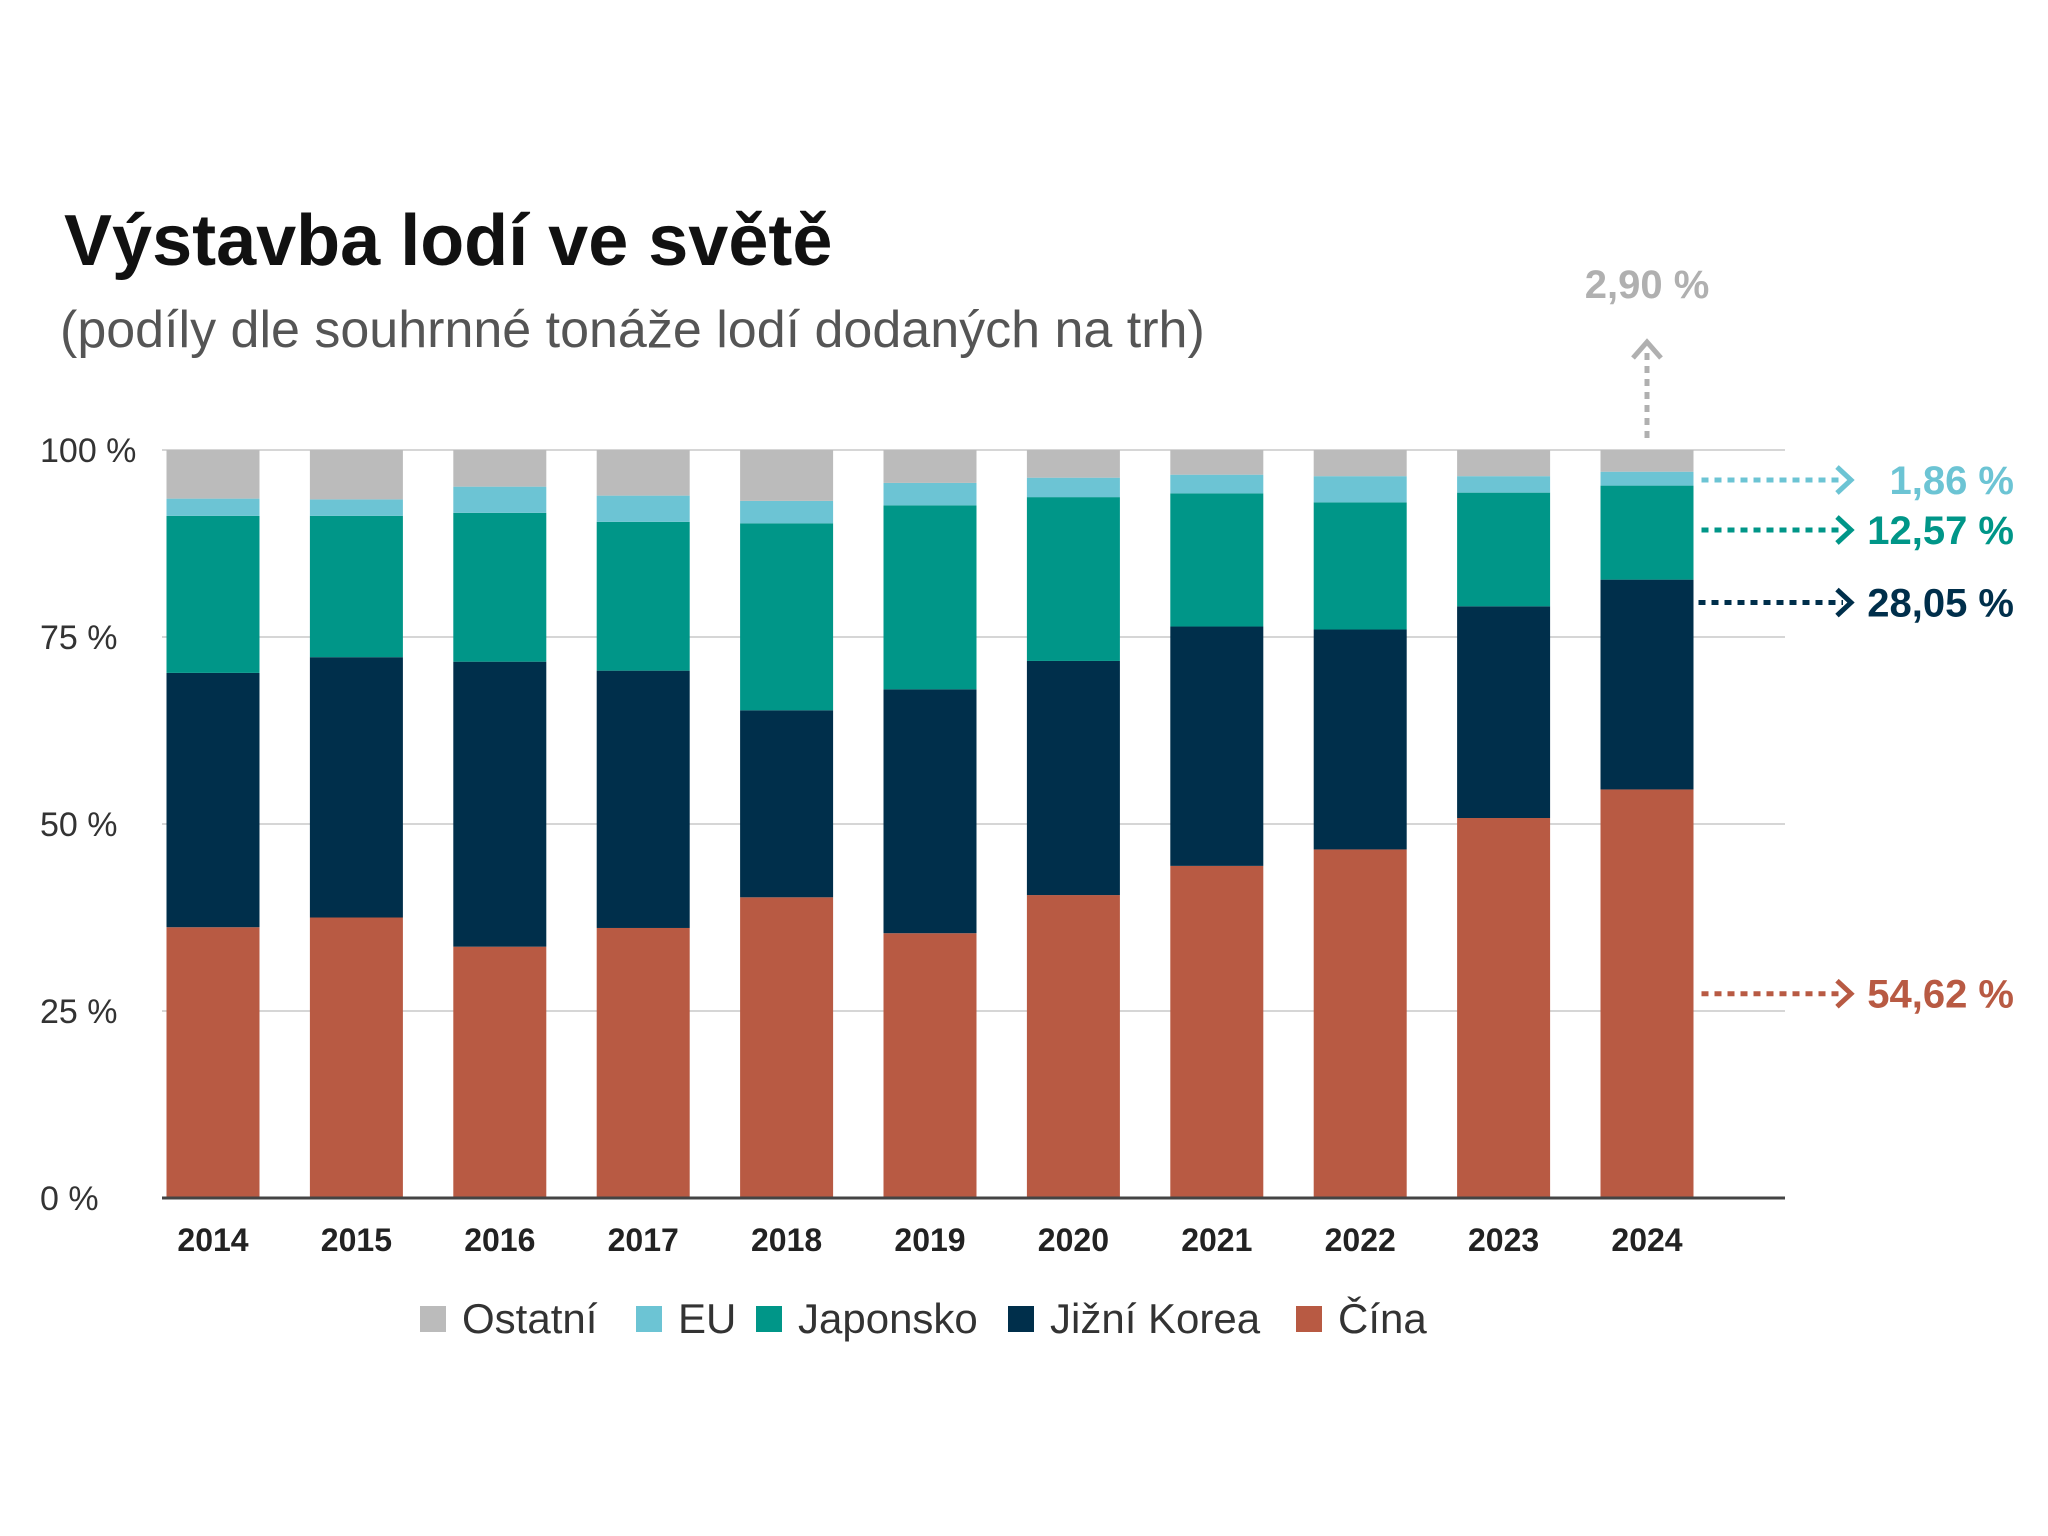 Image resolution: width=2048 pixels, height=1536 pixels. Describe the element at coordinates (707, 1318) in the screenshot. I see `legend-label: EU` at that location.